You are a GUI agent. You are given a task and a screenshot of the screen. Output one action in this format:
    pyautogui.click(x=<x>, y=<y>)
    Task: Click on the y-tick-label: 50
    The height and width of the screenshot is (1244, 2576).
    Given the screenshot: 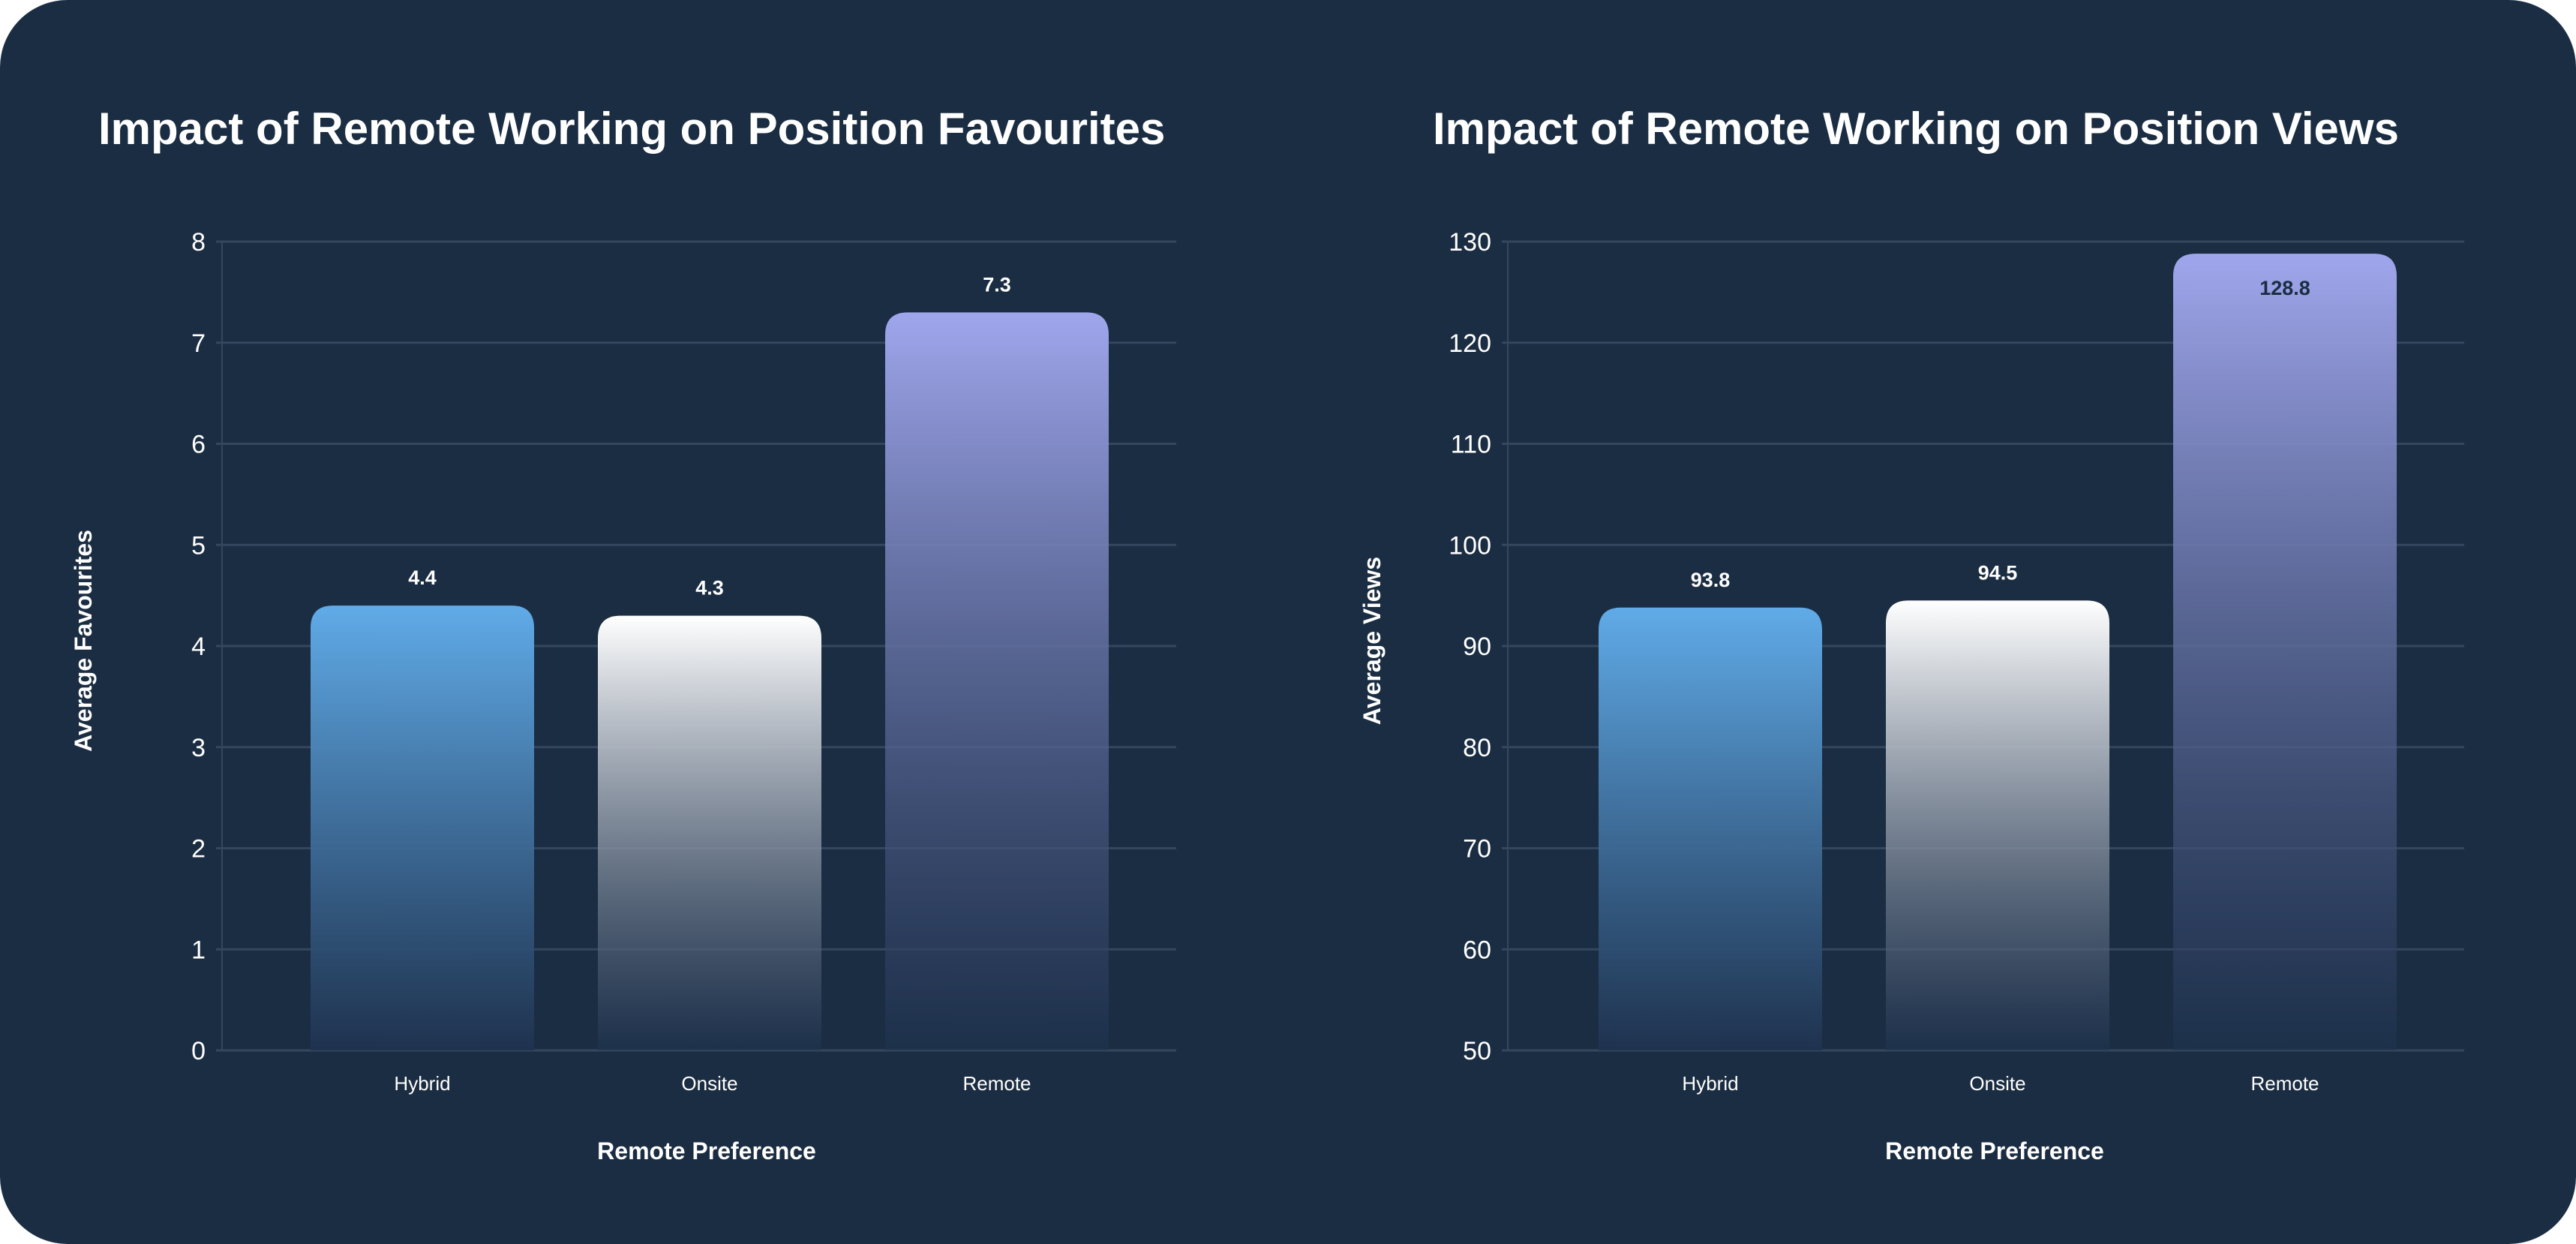 What is the action you would take?
    pyautogui.click(x=1477, y=1051)
    